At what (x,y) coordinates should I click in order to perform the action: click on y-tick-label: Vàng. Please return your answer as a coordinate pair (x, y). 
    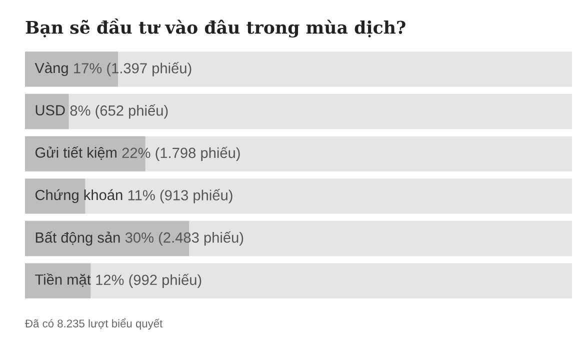
    Looking at the image, I should click on (51, 69).